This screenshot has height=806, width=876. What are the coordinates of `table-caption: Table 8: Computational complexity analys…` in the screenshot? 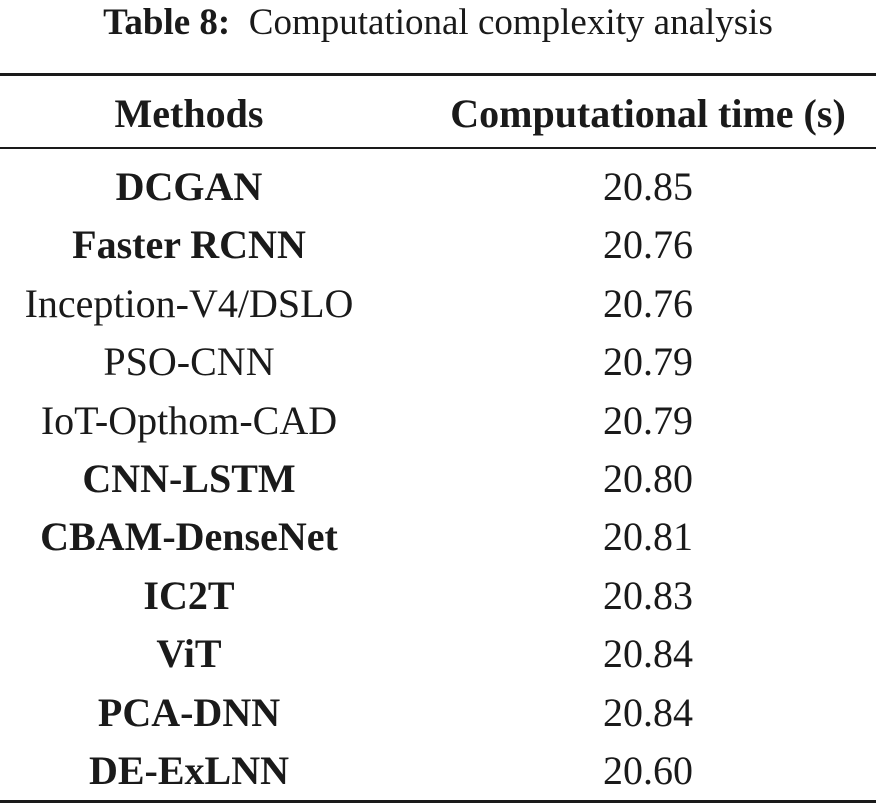 It's located at (438, 23).